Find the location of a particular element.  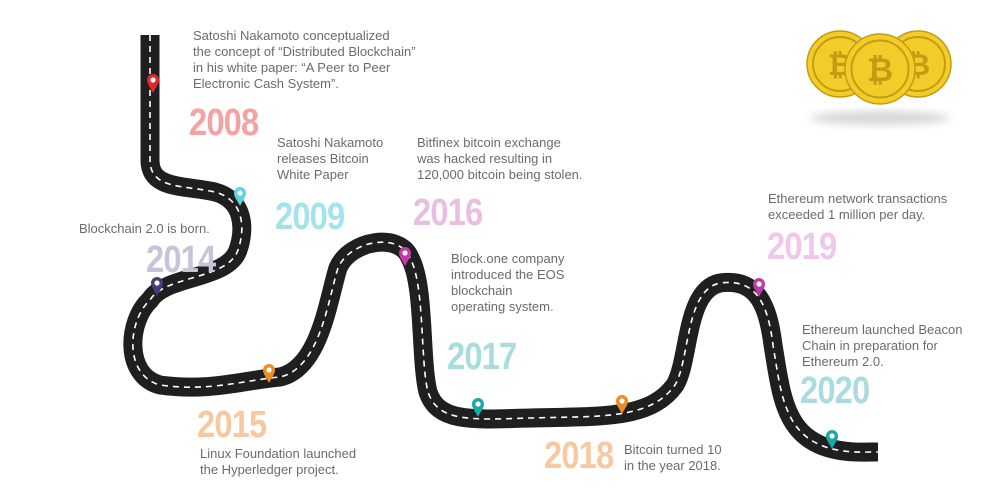

pin-2016 is located at coordinates (405, 256).